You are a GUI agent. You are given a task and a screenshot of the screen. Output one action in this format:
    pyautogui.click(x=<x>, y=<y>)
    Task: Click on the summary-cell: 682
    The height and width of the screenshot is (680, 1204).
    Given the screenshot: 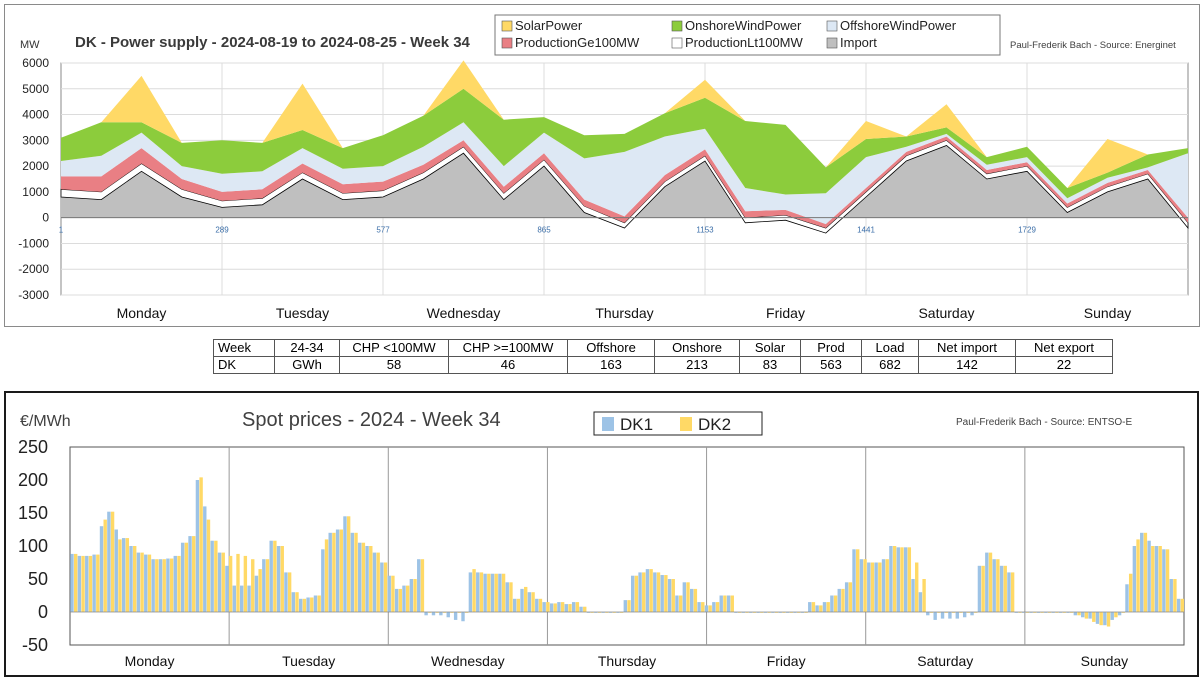 What is the action you would take?
    pyautogui.click(x=890, y=365)
    